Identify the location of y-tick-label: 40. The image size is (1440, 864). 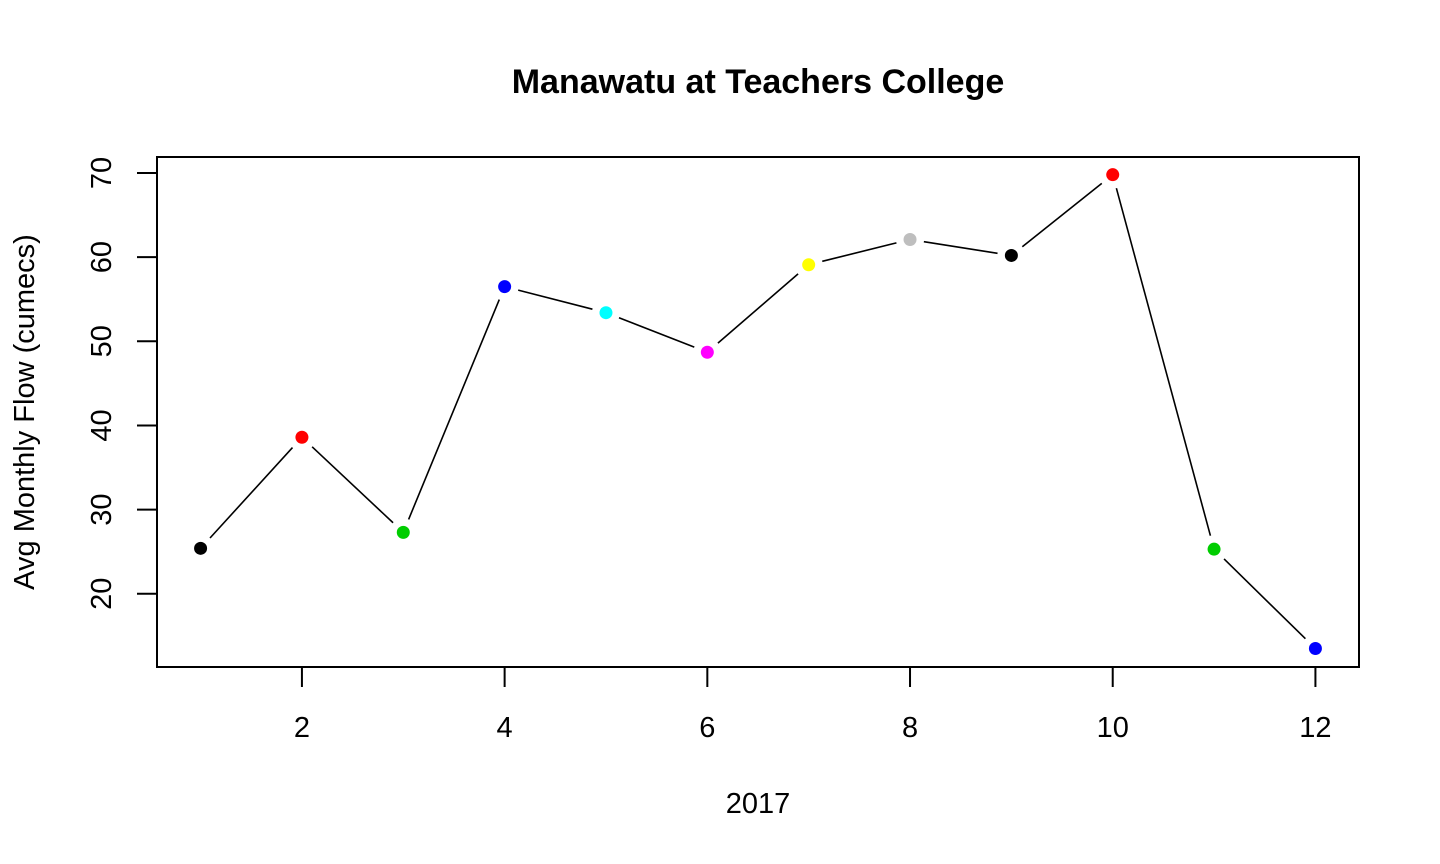
(102, 425).